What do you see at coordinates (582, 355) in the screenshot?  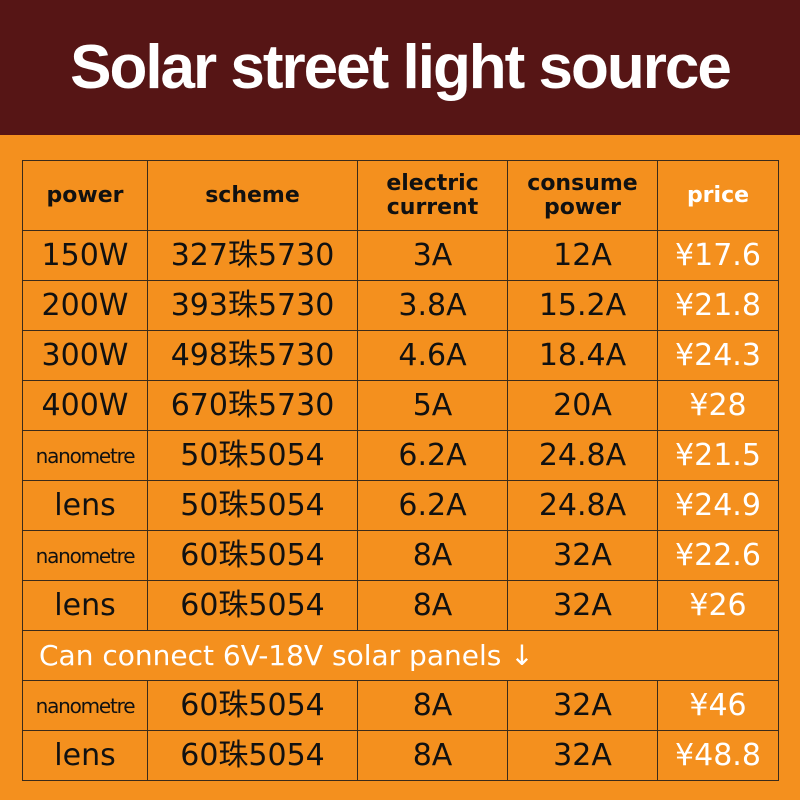 I see `table-cell: 18.4A` at bounding box center [582, 355].